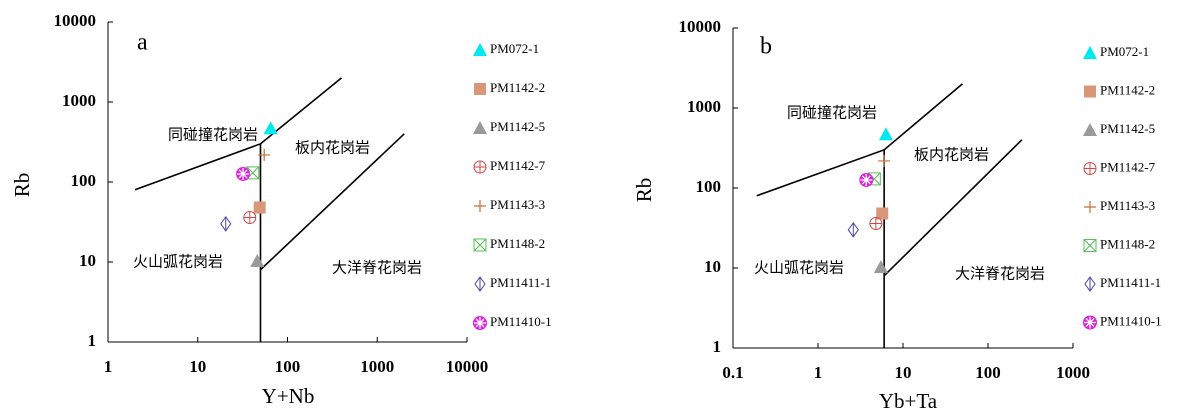 This screenshot has height=412, width=1182. I want to click on y-tick-label: 10, so click(87, 260).